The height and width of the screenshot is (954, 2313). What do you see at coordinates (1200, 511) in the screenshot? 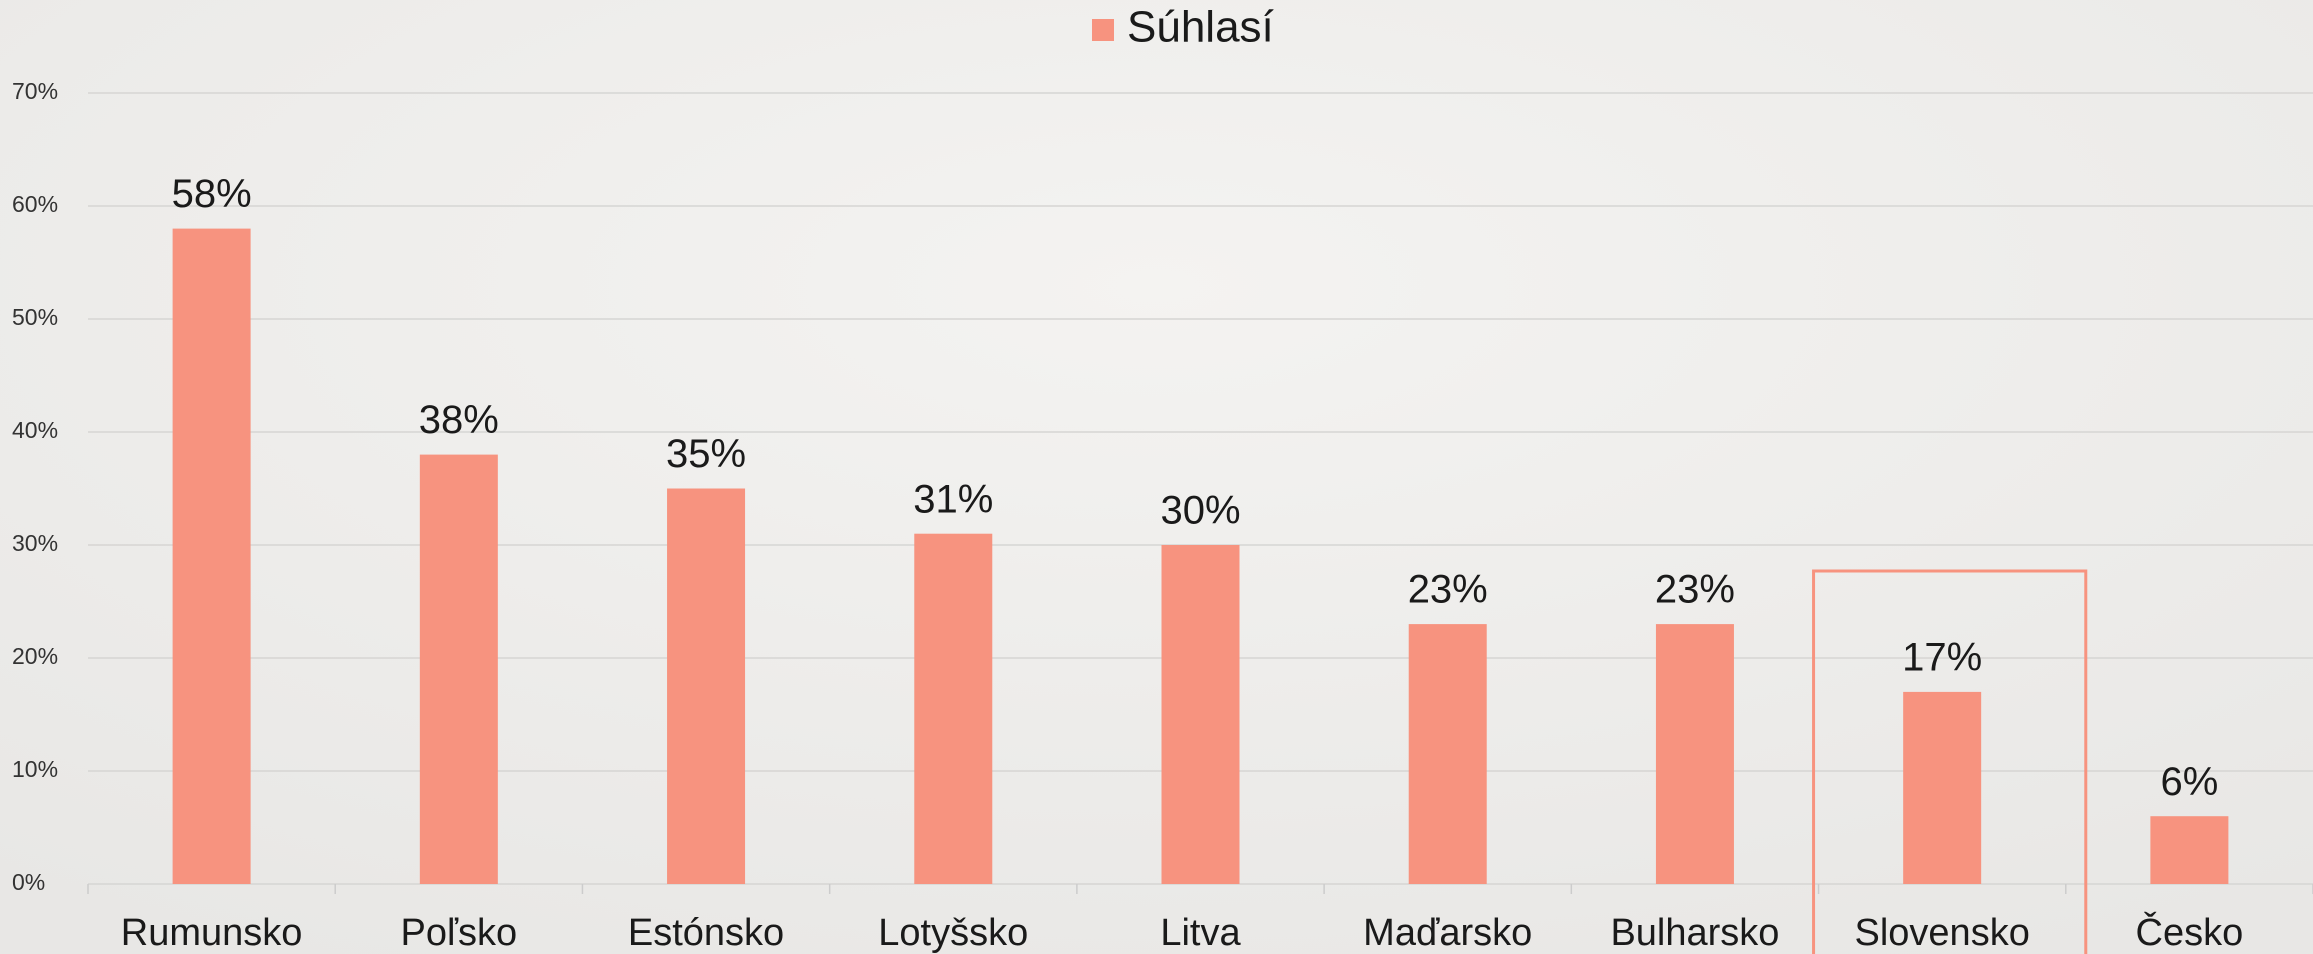
I see `value-label: 30%` at bounding box center [1200, 511].